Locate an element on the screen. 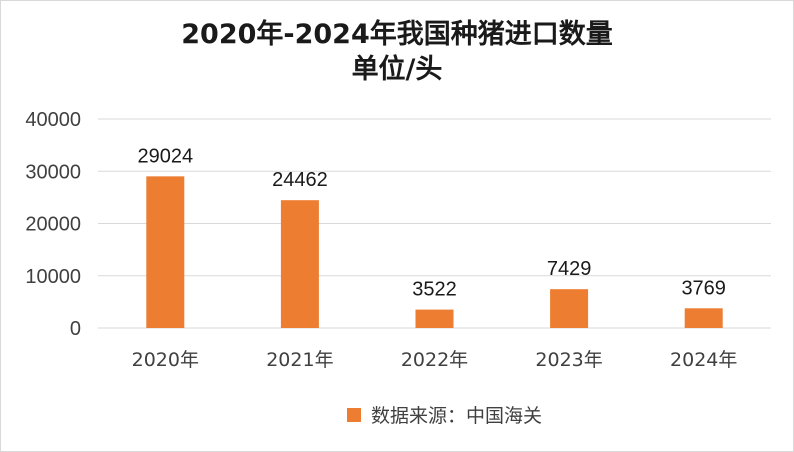 This screenshot has width=794, height=452. x-tick-label: 2023年 is located at coordinates (568, 360).